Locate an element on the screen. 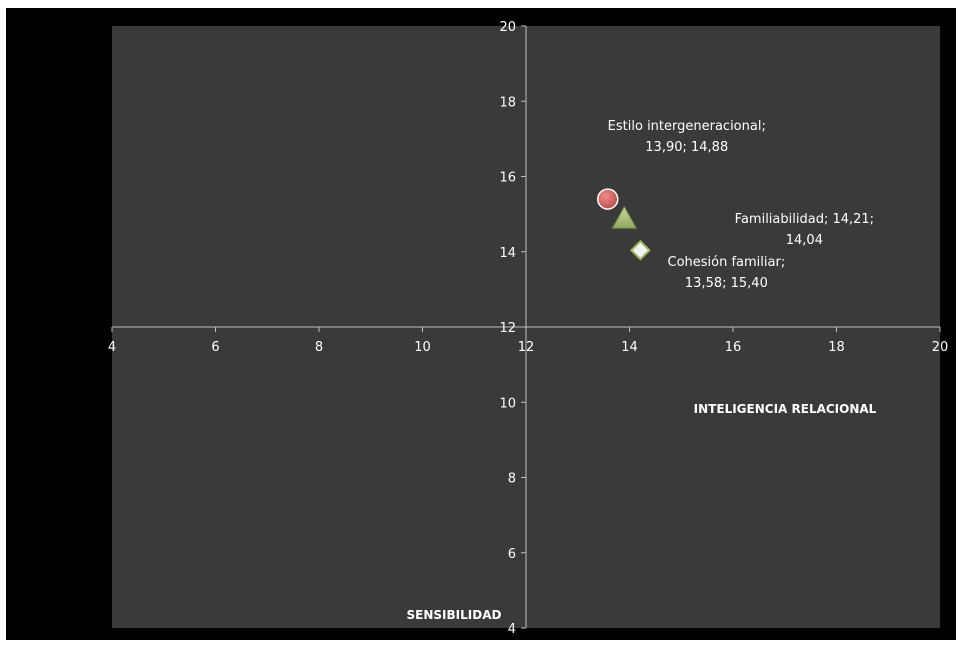 This screenshot has width=960, height=646. y-tick-label: 10 is located at coordinates (507, 403).